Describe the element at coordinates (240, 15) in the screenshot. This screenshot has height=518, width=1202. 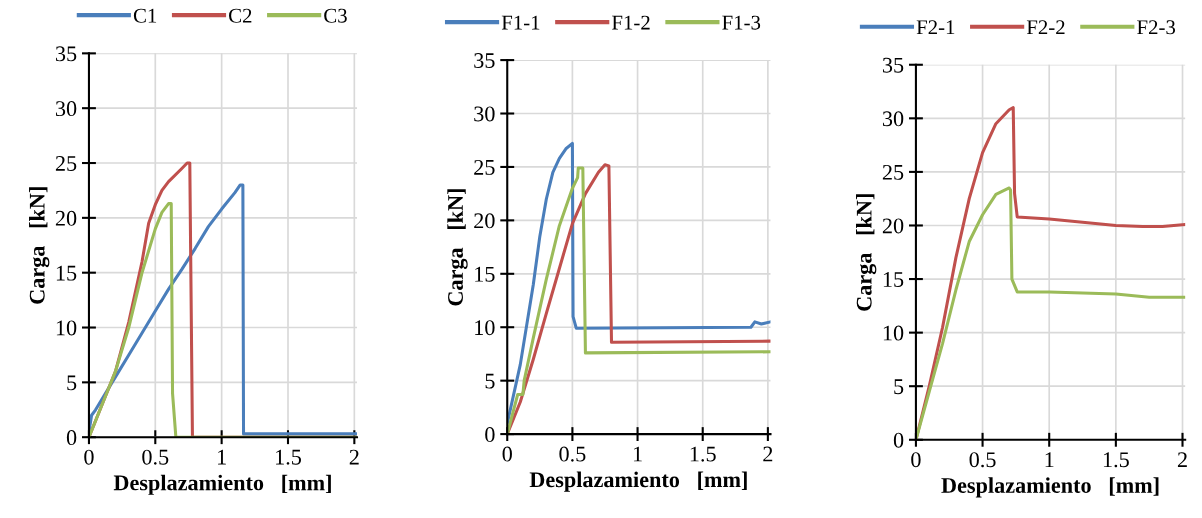
I see `legend-label: C2` at that location.